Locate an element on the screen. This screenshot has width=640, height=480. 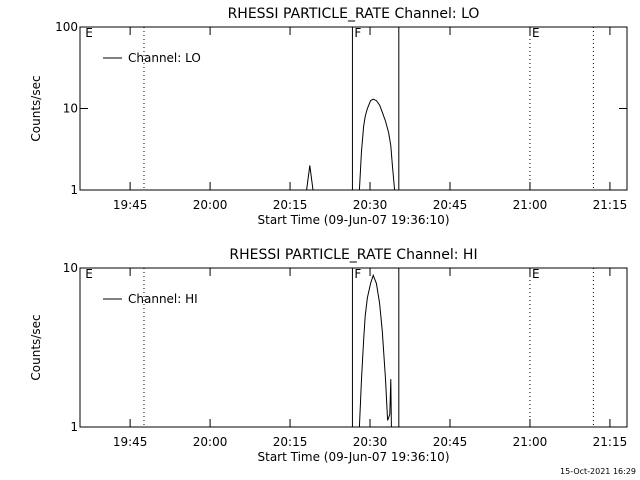
chart-title: RHESSI PARTICLE_RATE Channel: HI is located at coordinates (353, 255).